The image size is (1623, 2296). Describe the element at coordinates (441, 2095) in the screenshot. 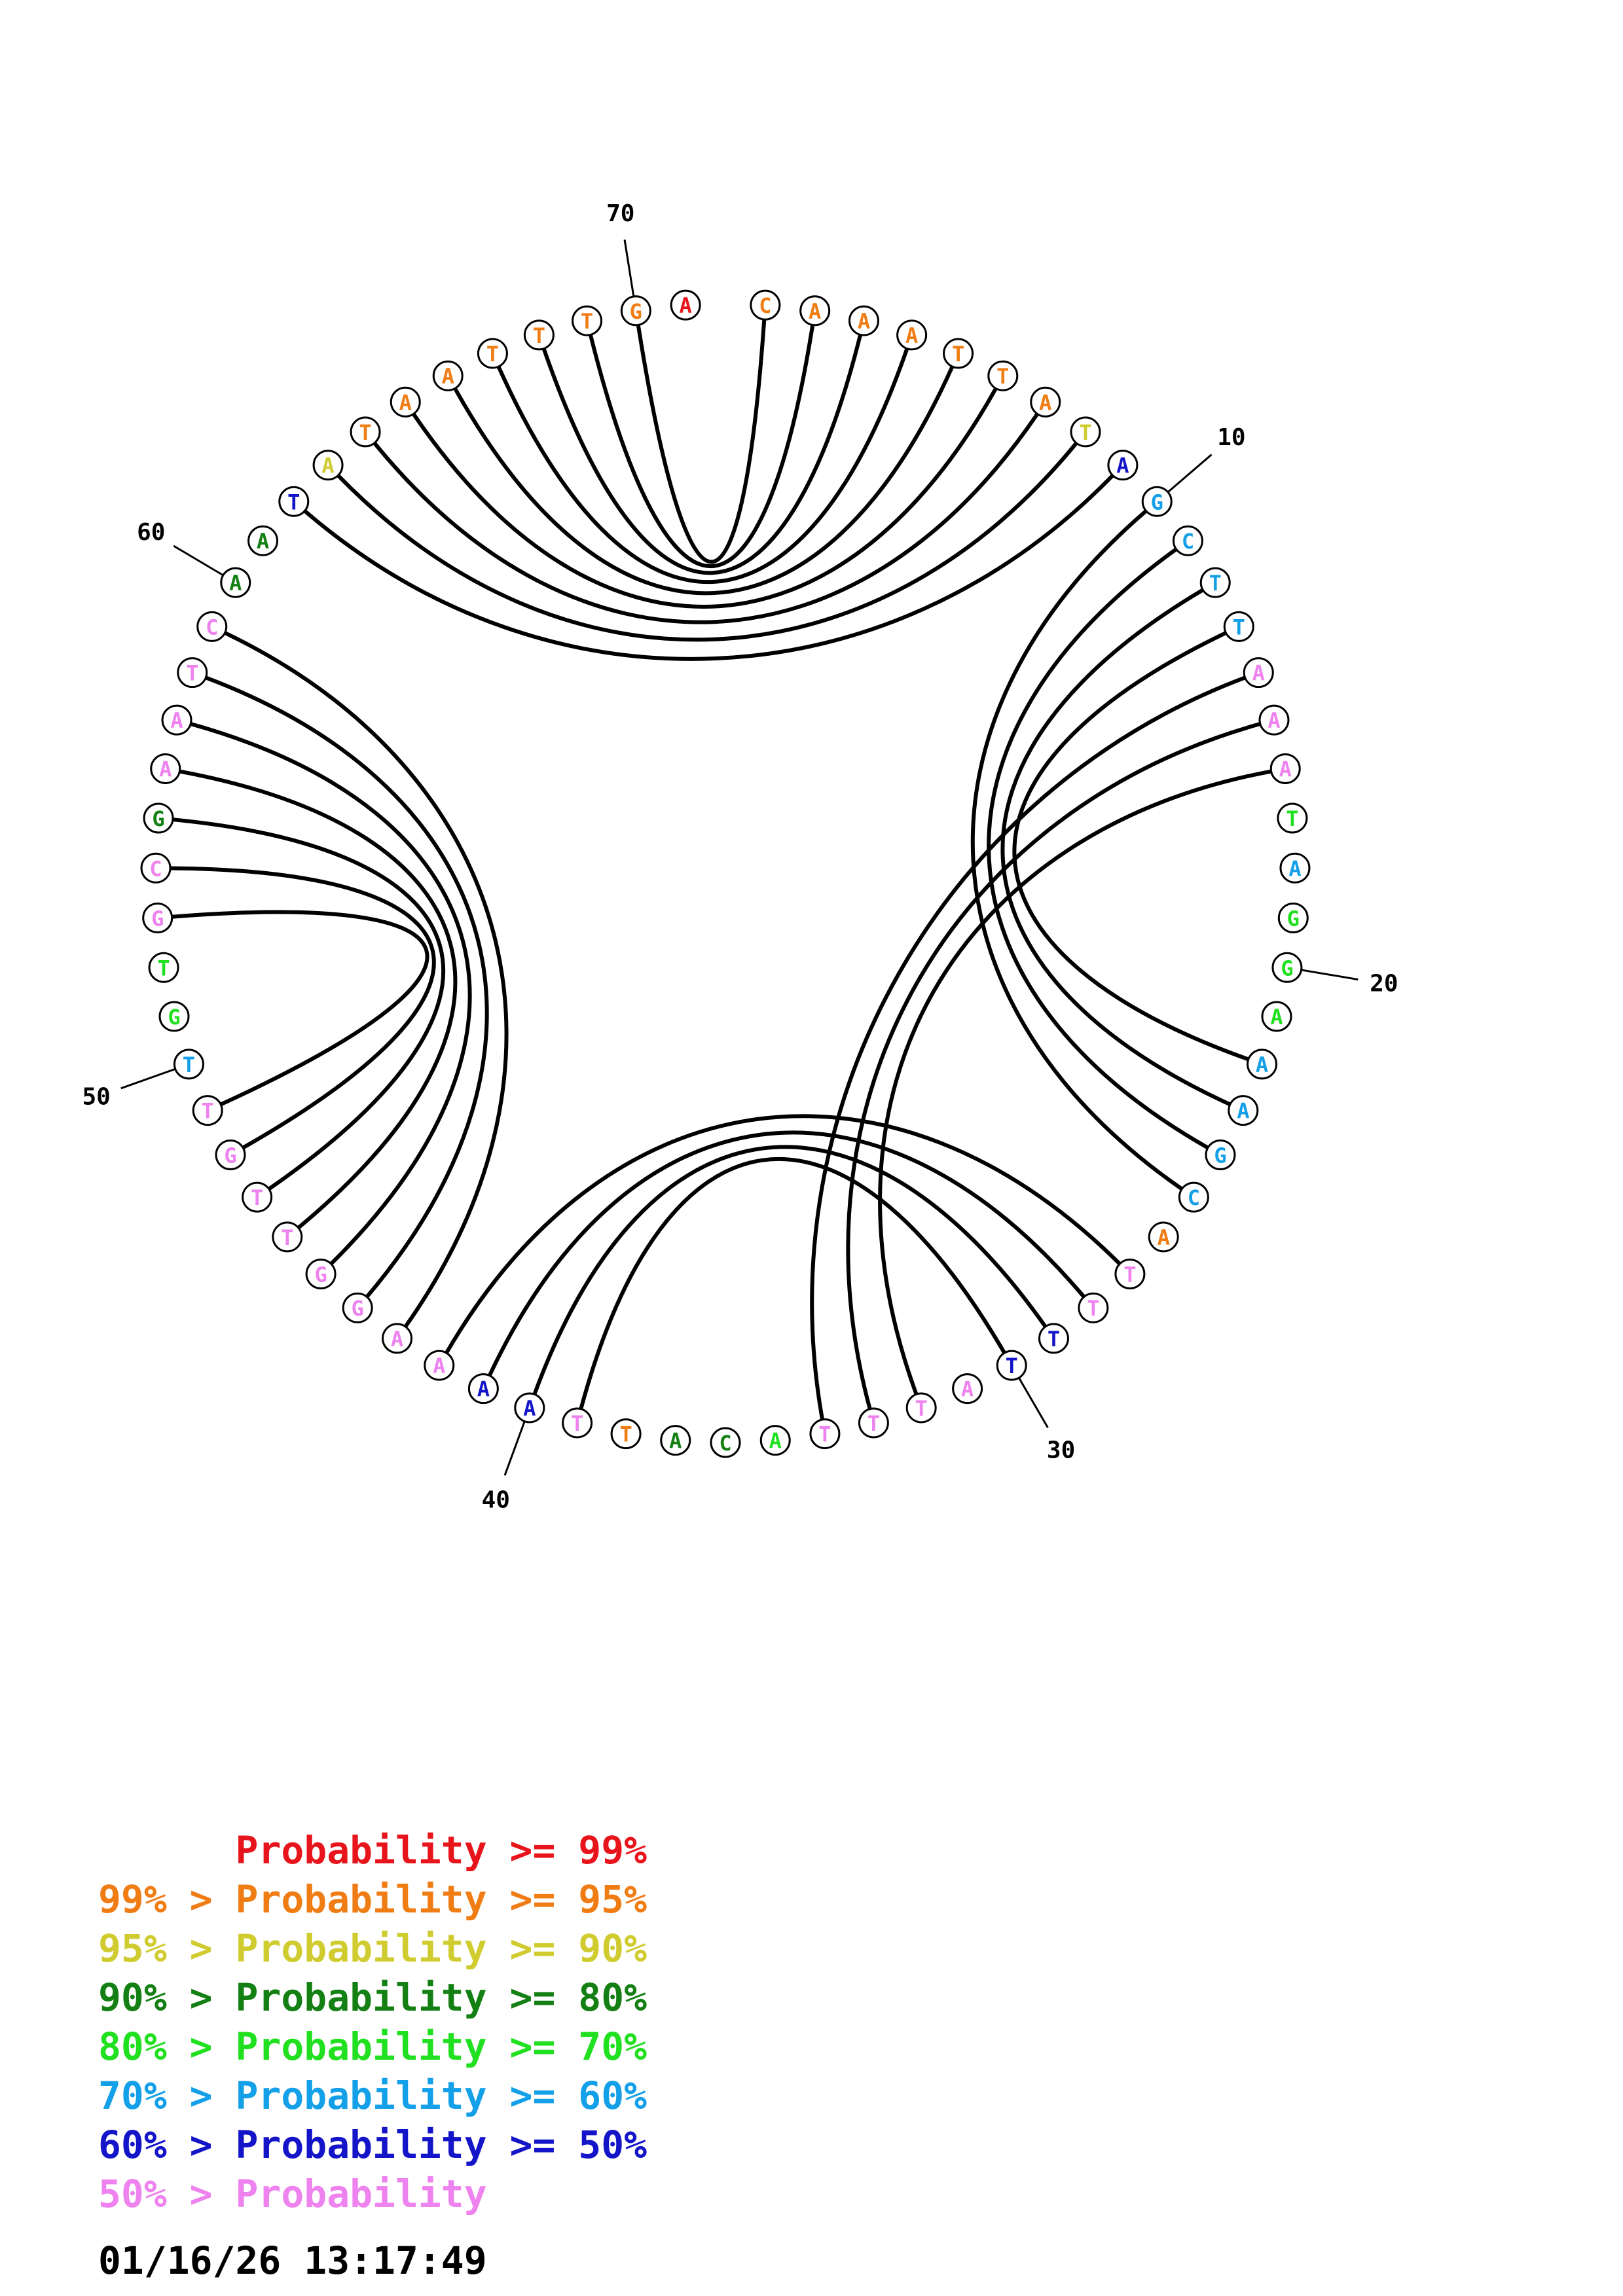

I see `legend-text: Probability >= 60%` at that location.